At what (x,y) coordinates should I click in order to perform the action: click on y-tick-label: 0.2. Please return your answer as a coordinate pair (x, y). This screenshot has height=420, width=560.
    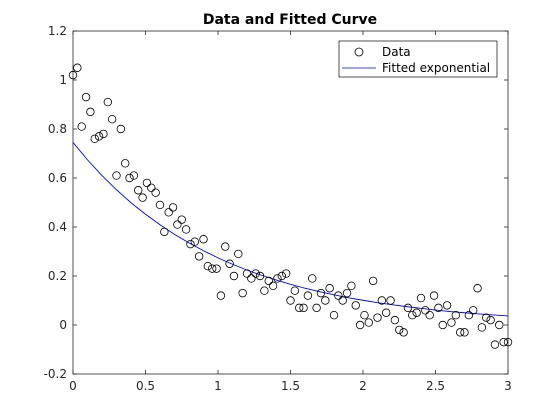
    Looking at the image, I should click on (57, 276).